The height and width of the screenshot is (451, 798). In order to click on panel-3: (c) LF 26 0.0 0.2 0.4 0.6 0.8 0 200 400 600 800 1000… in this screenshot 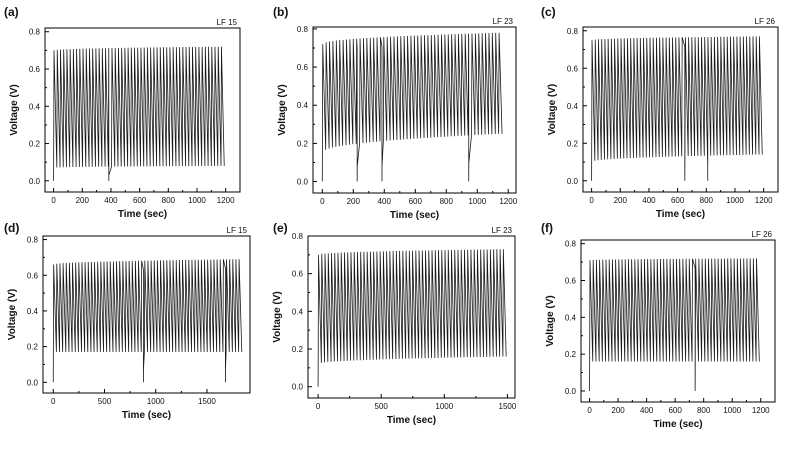, I will do `click(660, 112)`.